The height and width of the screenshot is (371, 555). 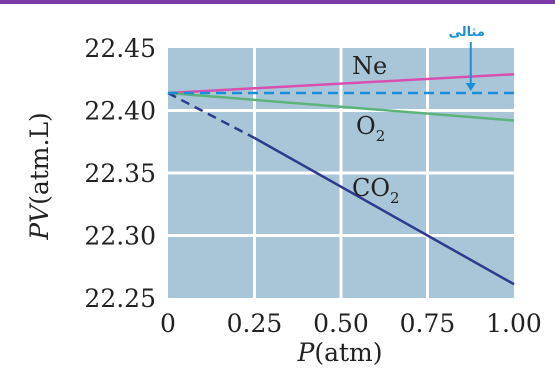 I want to click on series-label-co2: CO2, so click(x=376, y=190).